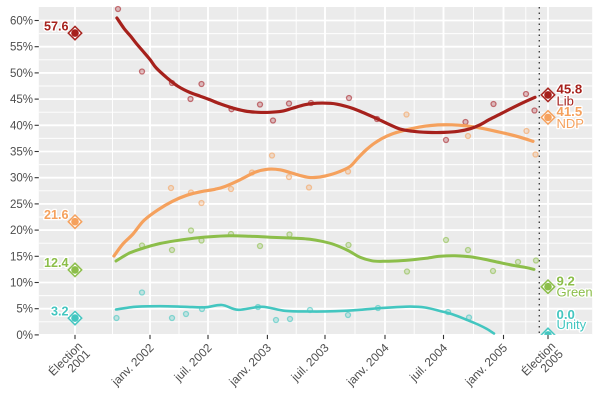 The width and height of the screenshot is (600, 405). I want to click on svg-text: 41.5, so click(570, 111).